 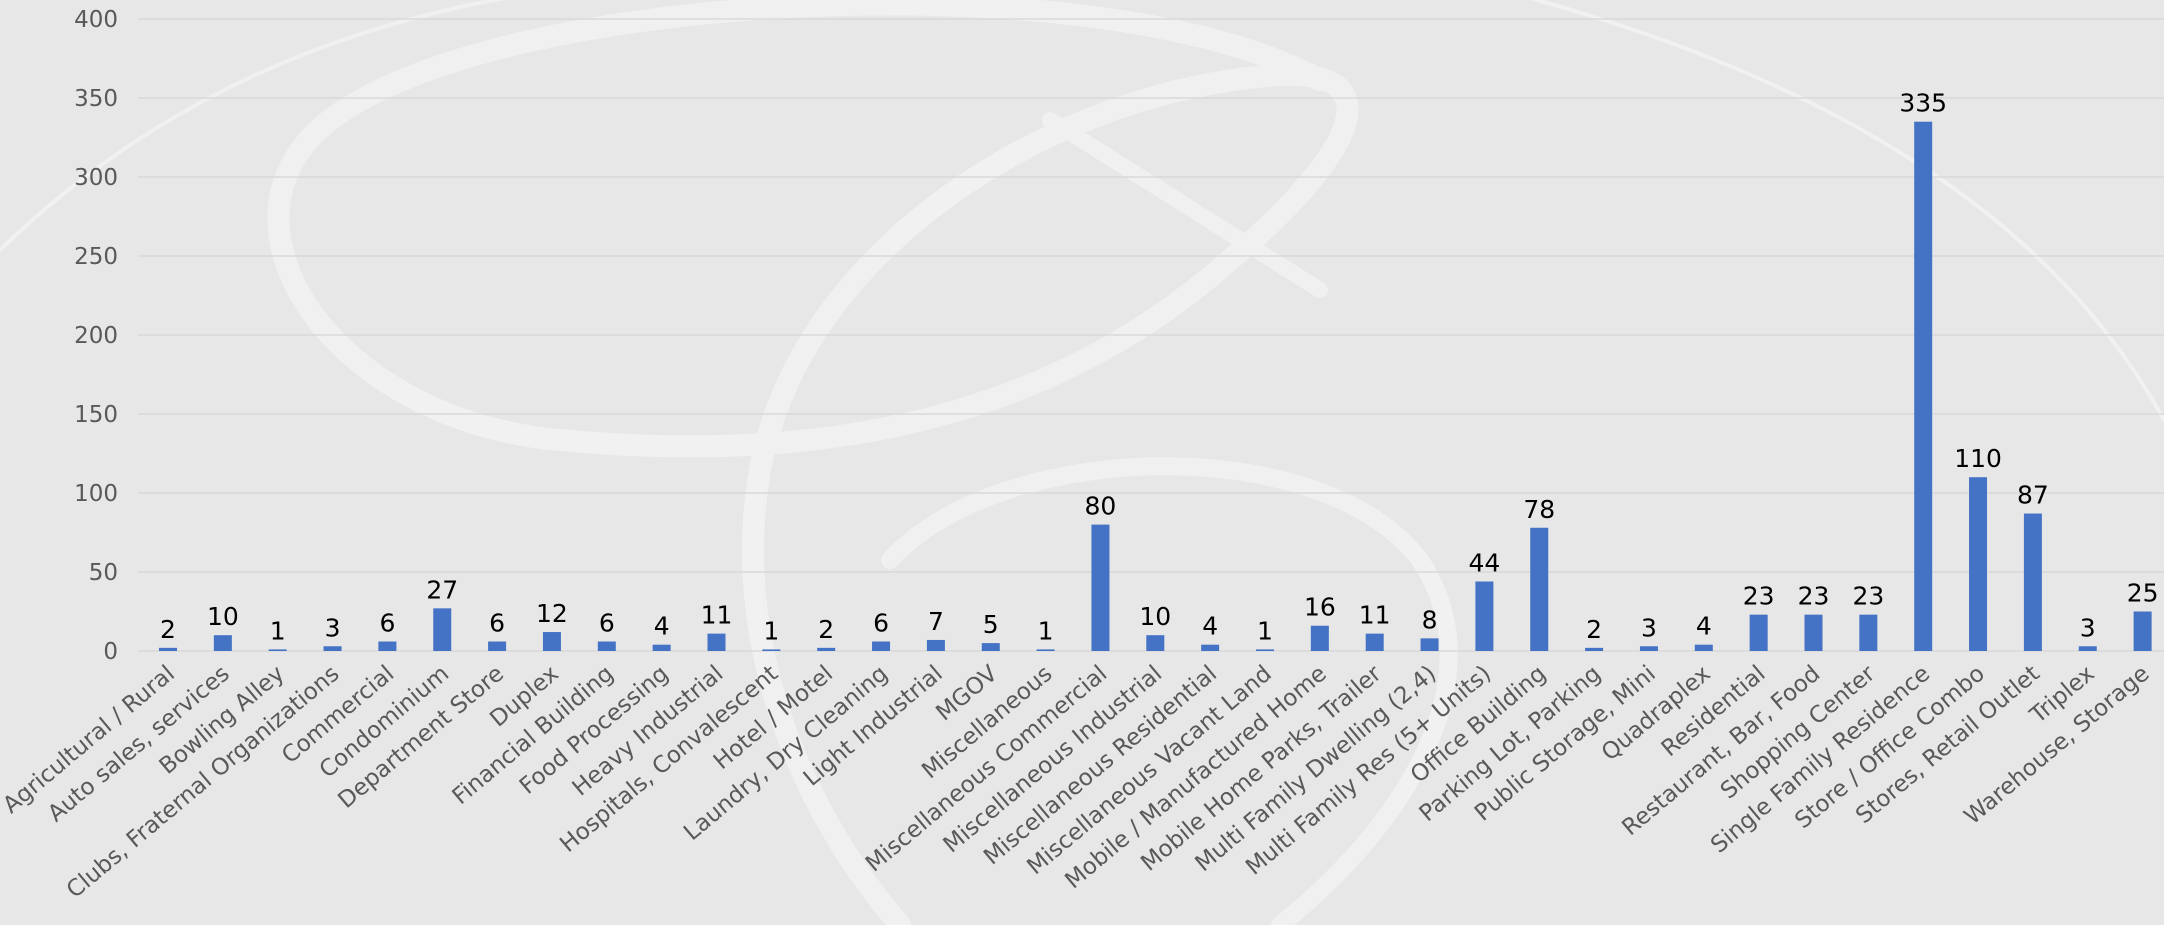 What do you see at coordinates (991, 624) in the screenshot?
I see `data-label: 5` at bounding box center [991, 624].